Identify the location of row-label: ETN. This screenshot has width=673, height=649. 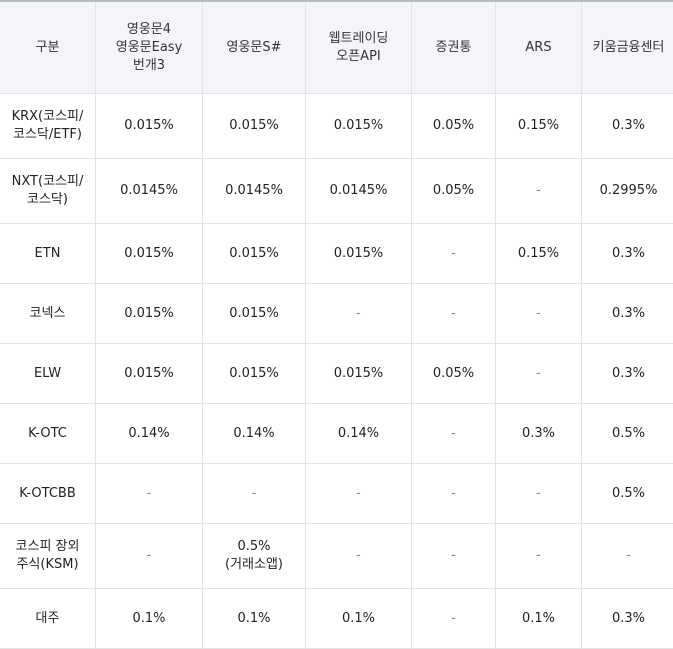
(48, 253).